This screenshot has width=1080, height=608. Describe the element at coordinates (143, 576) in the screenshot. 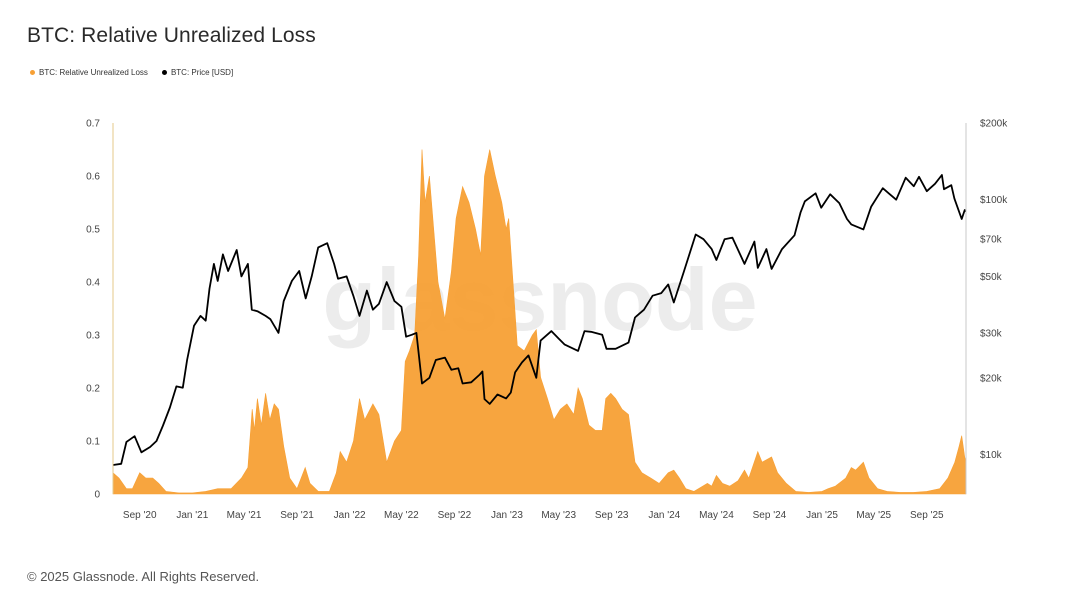

I see `copyright-footer: © 2025 Glassnode. All Rights Reserved.` at that location.